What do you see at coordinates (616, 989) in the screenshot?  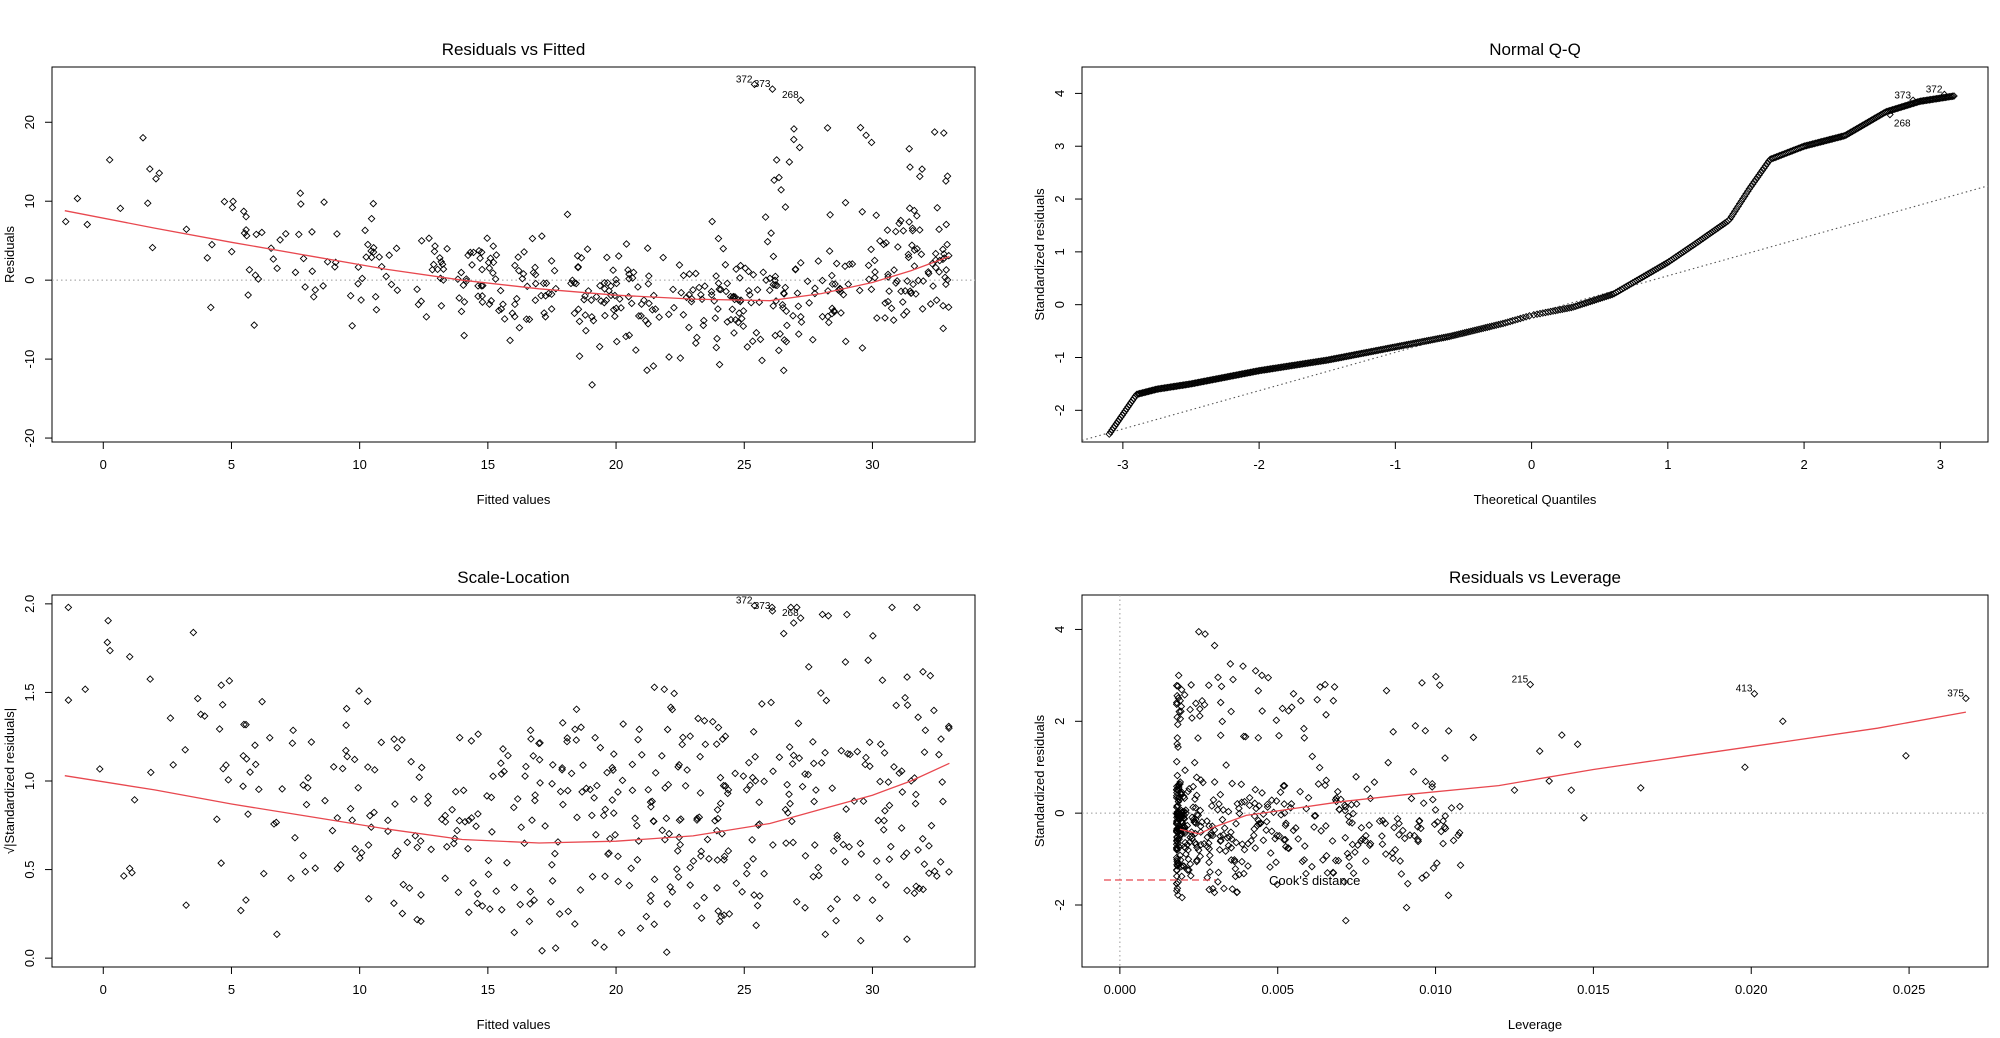 I see `x-tick-label: 20` at bounding box center [616, 989].